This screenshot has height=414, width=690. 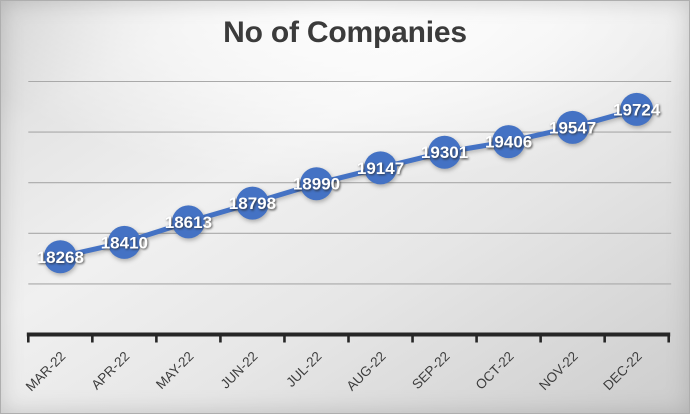 What do you see at coordinates (239, 370) in the screenshot?
I see `x-axis-tick-label: JUN-22` at bounding box center [239, 370].